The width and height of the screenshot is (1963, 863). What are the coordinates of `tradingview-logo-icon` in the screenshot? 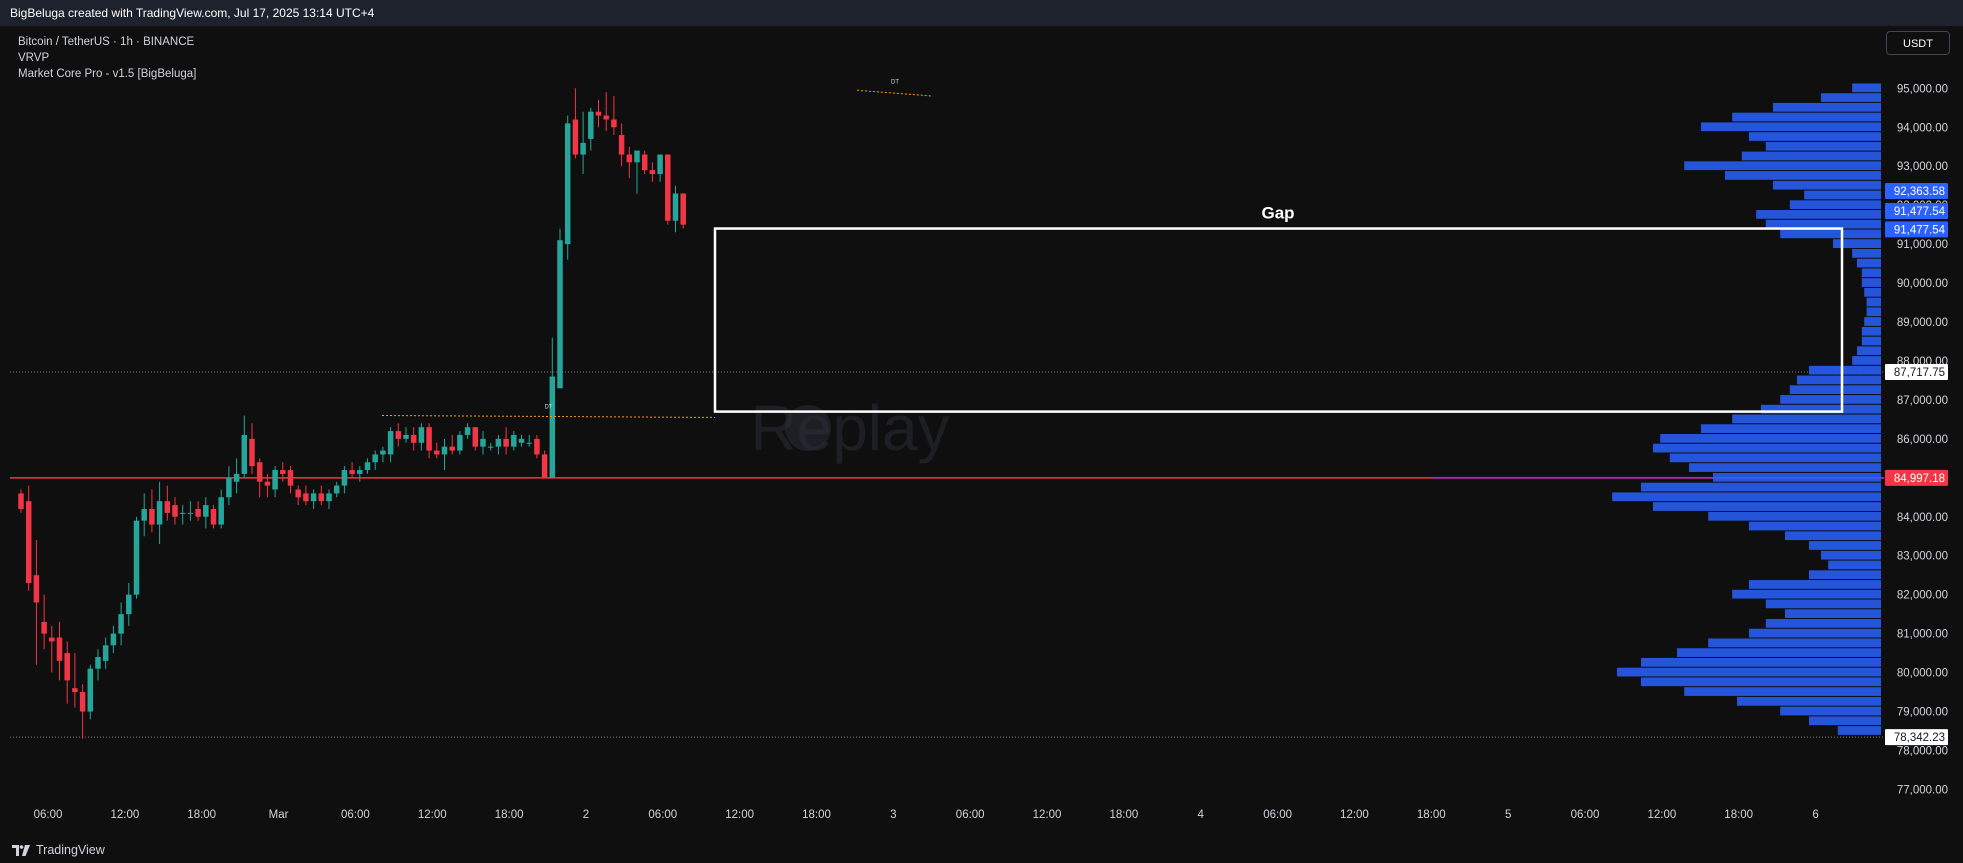 It's located at (21, 850).